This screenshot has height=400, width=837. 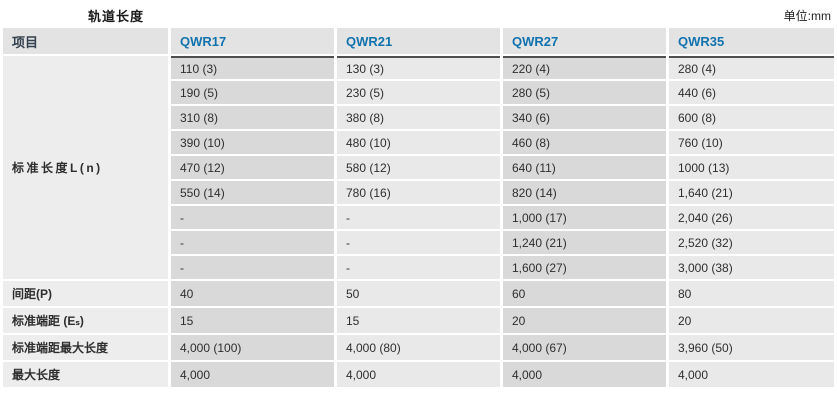 I want to click on table-cell: 460 (8), so click(x=584, y=142).